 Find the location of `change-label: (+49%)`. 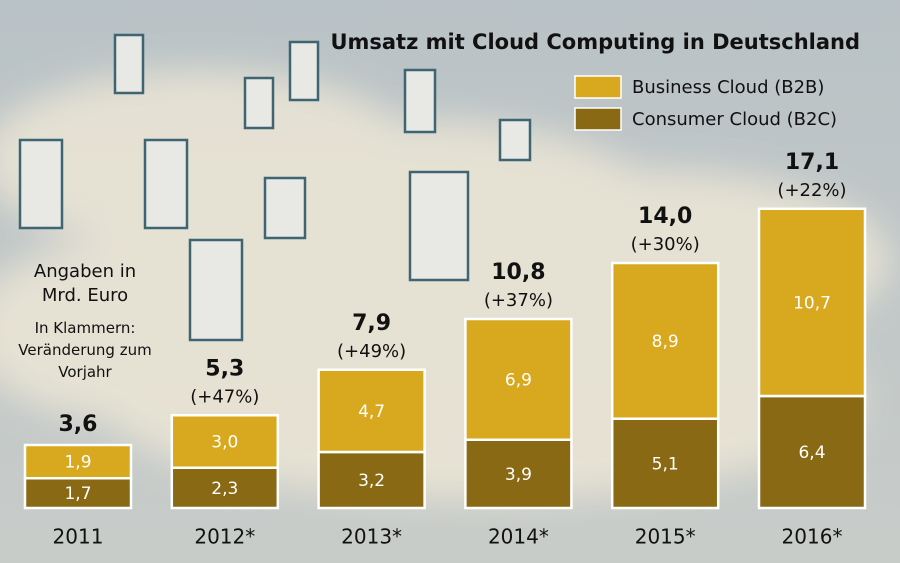

change-label: (+49%) is located at coordinates (371, 351).